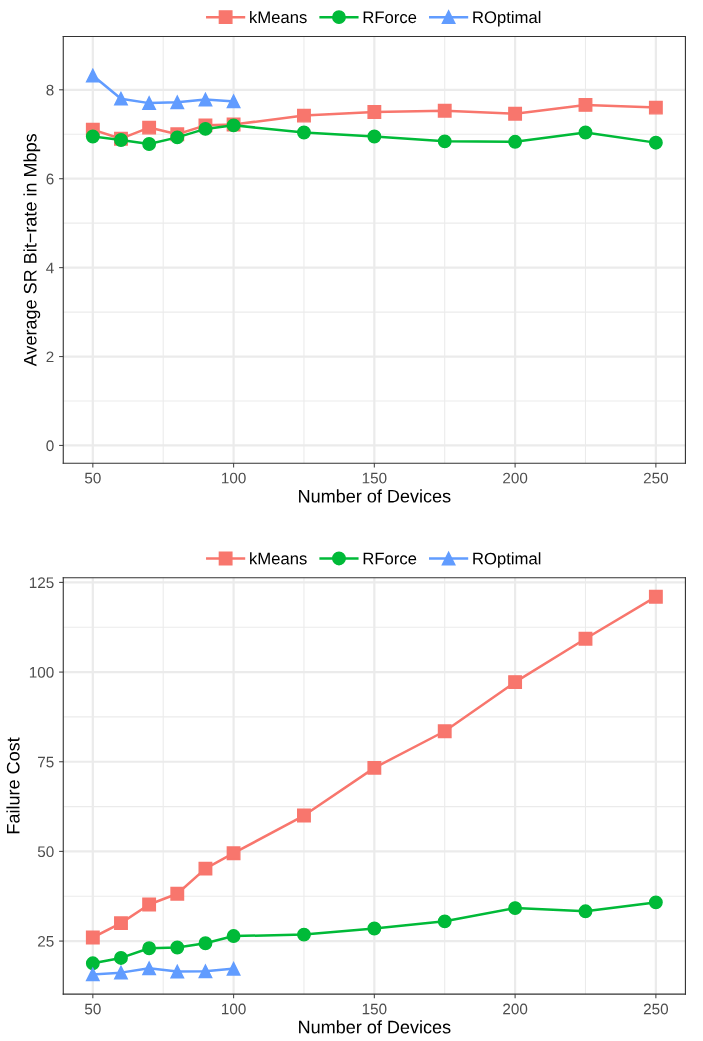 Image resolution: width=703 pixels, height=1041 pixels. I want to click on y-tick-label: 75, so click(46, 762).